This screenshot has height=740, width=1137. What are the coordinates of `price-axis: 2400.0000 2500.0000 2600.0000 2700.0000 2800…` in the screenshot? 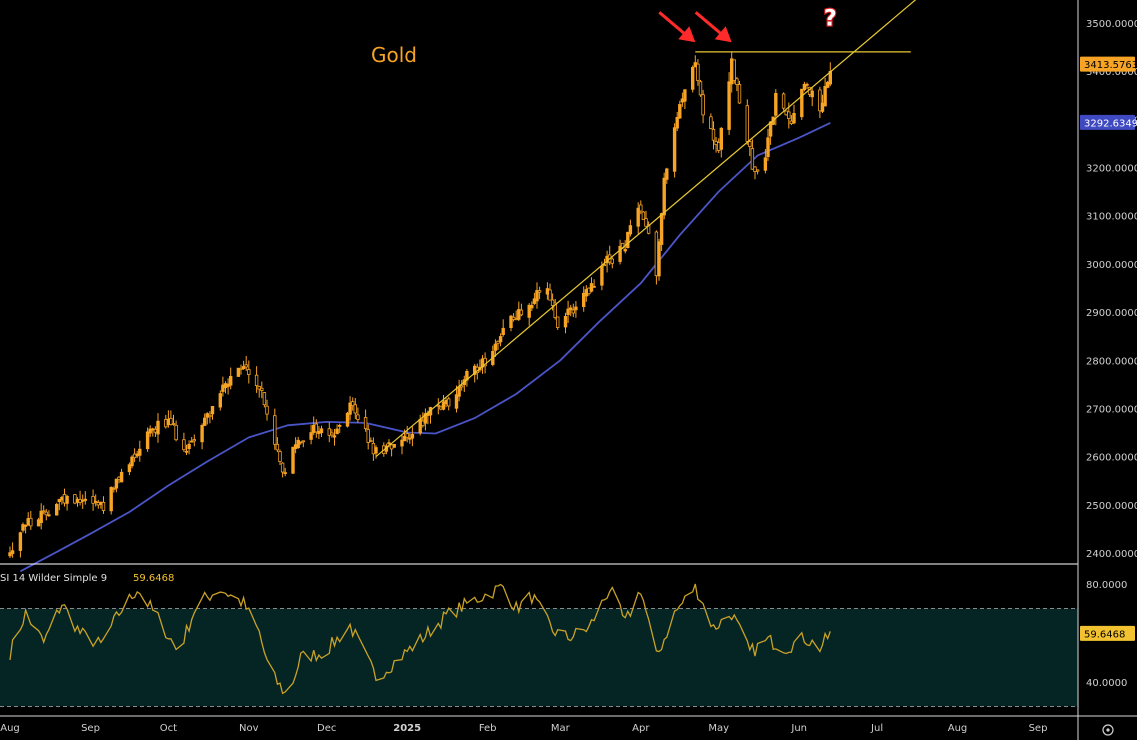 It's located at (1108, 354).